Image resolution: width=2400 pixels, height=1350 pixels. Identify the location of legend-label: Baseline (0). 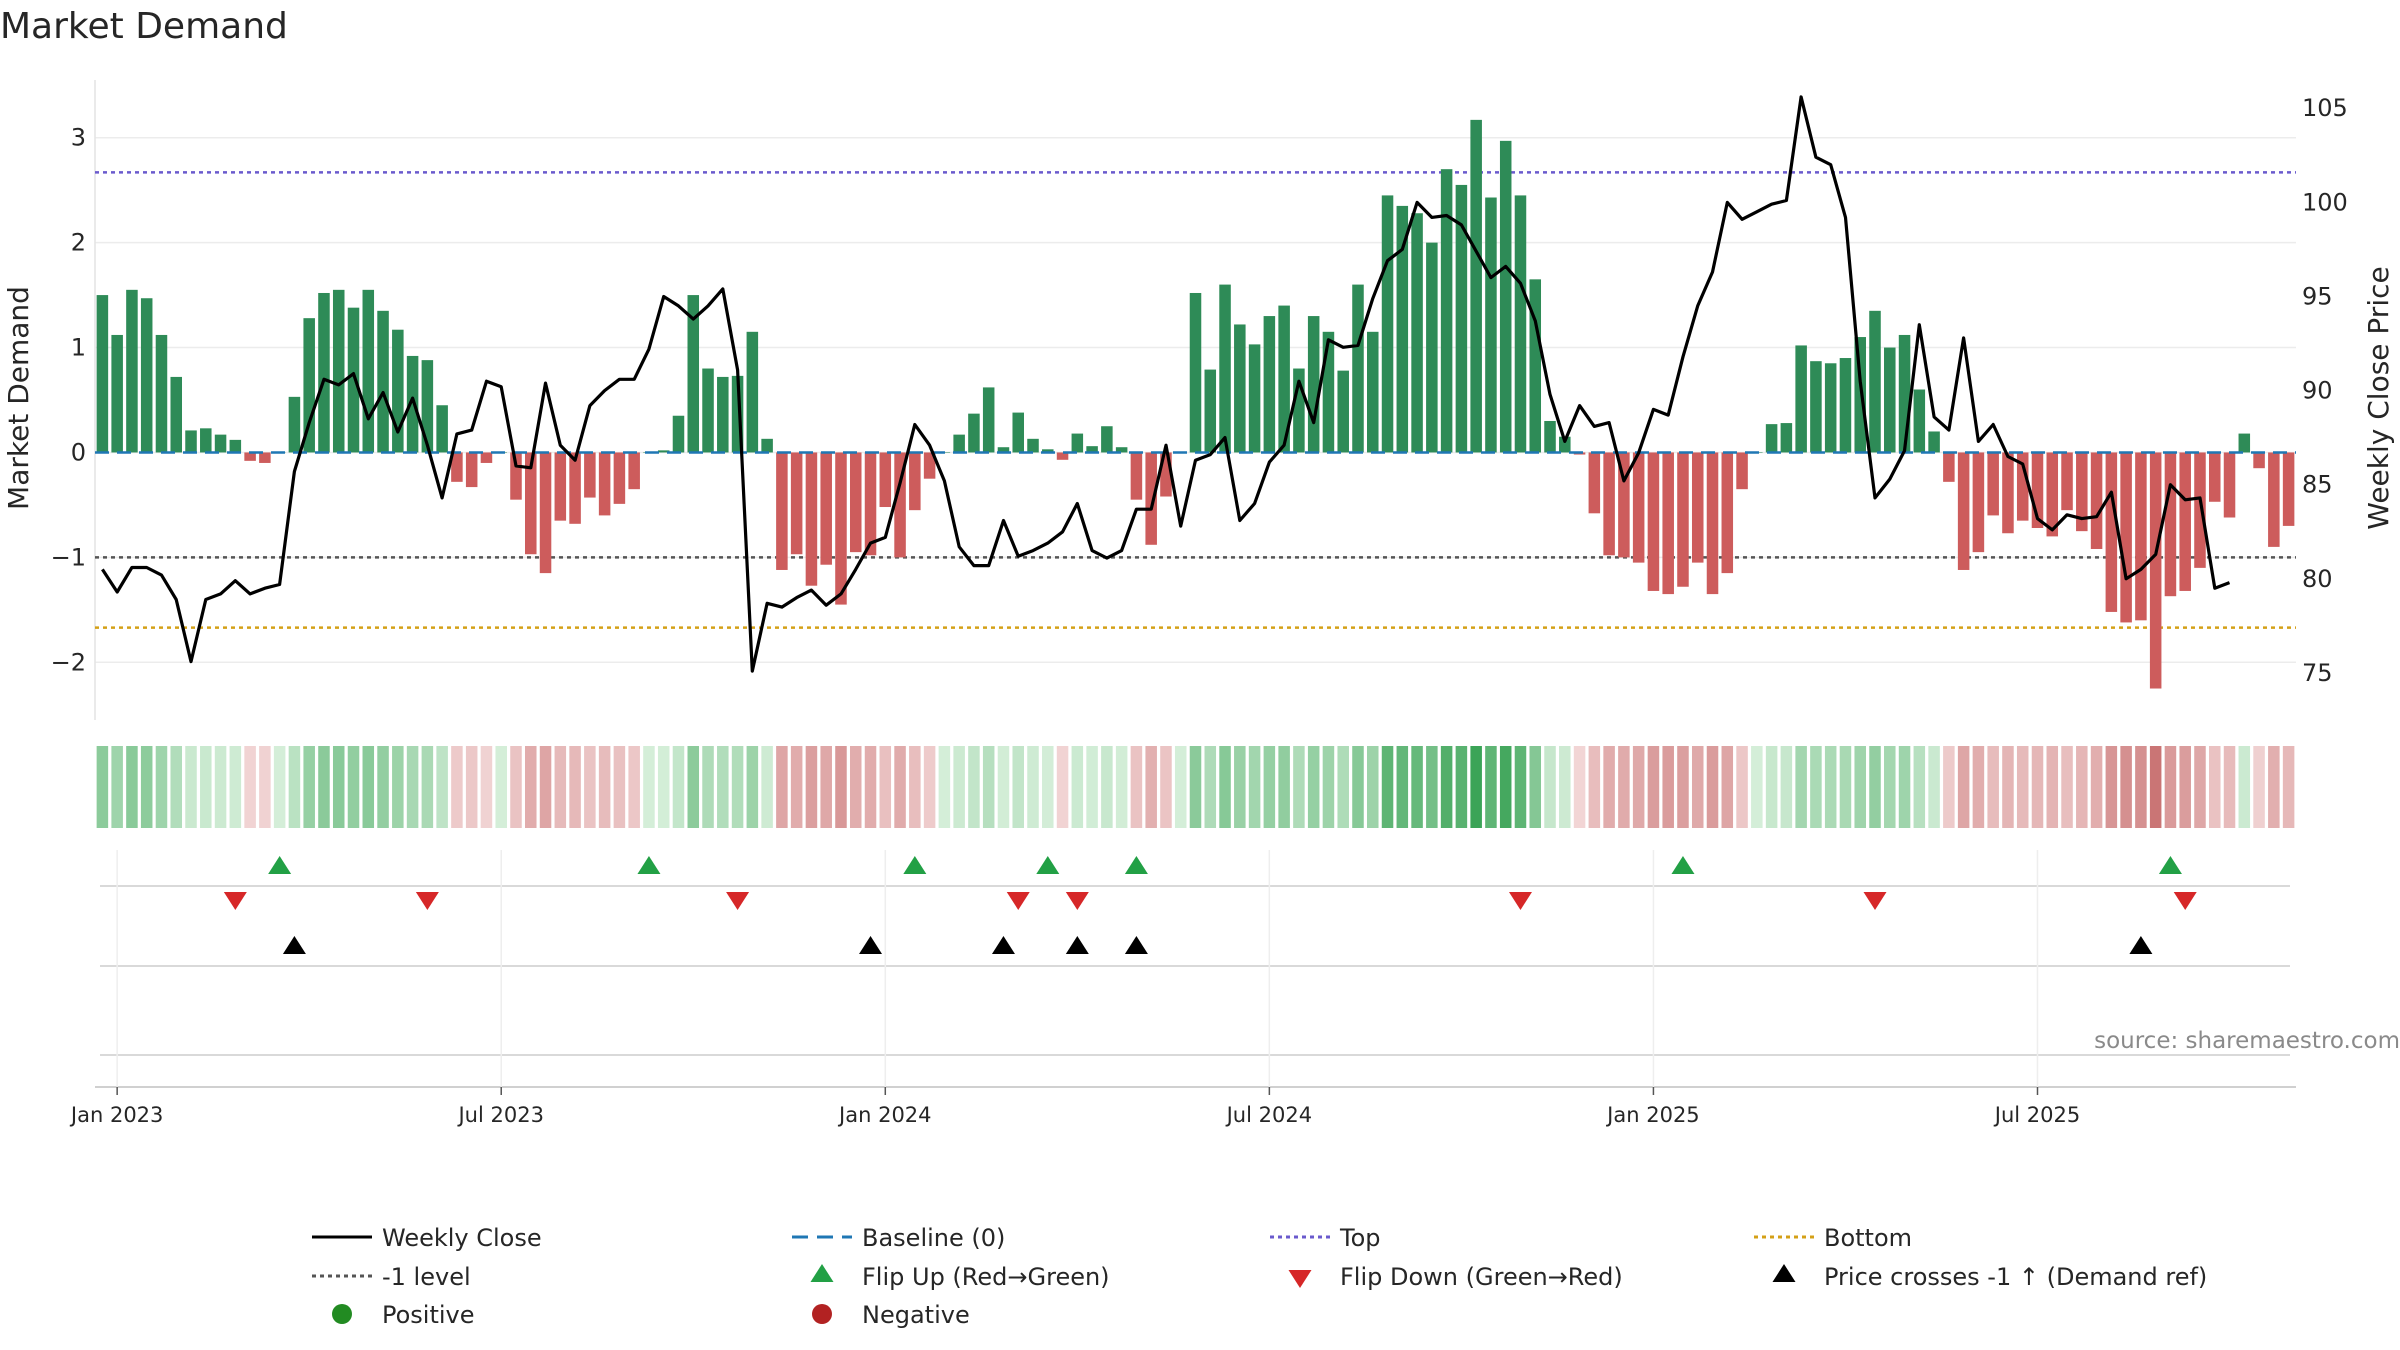
(933, 1238).